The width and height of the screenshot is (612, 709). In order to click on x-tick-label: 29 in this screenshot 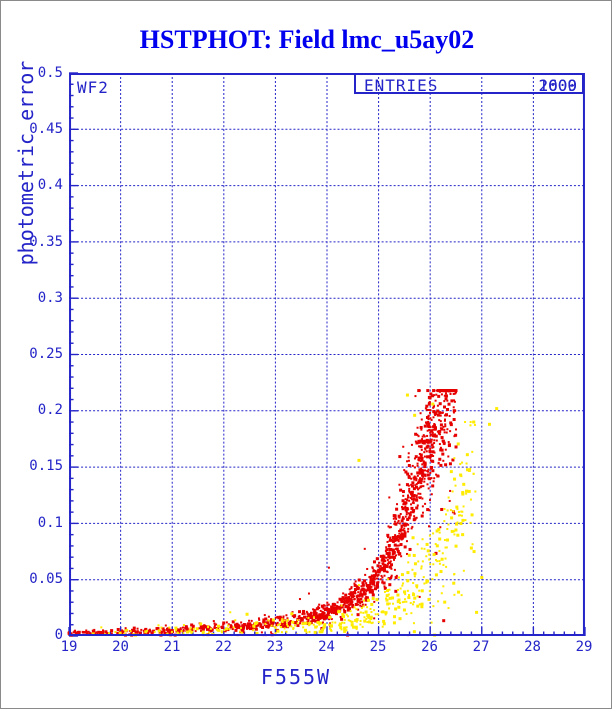, I will do `click(584, 647)`.